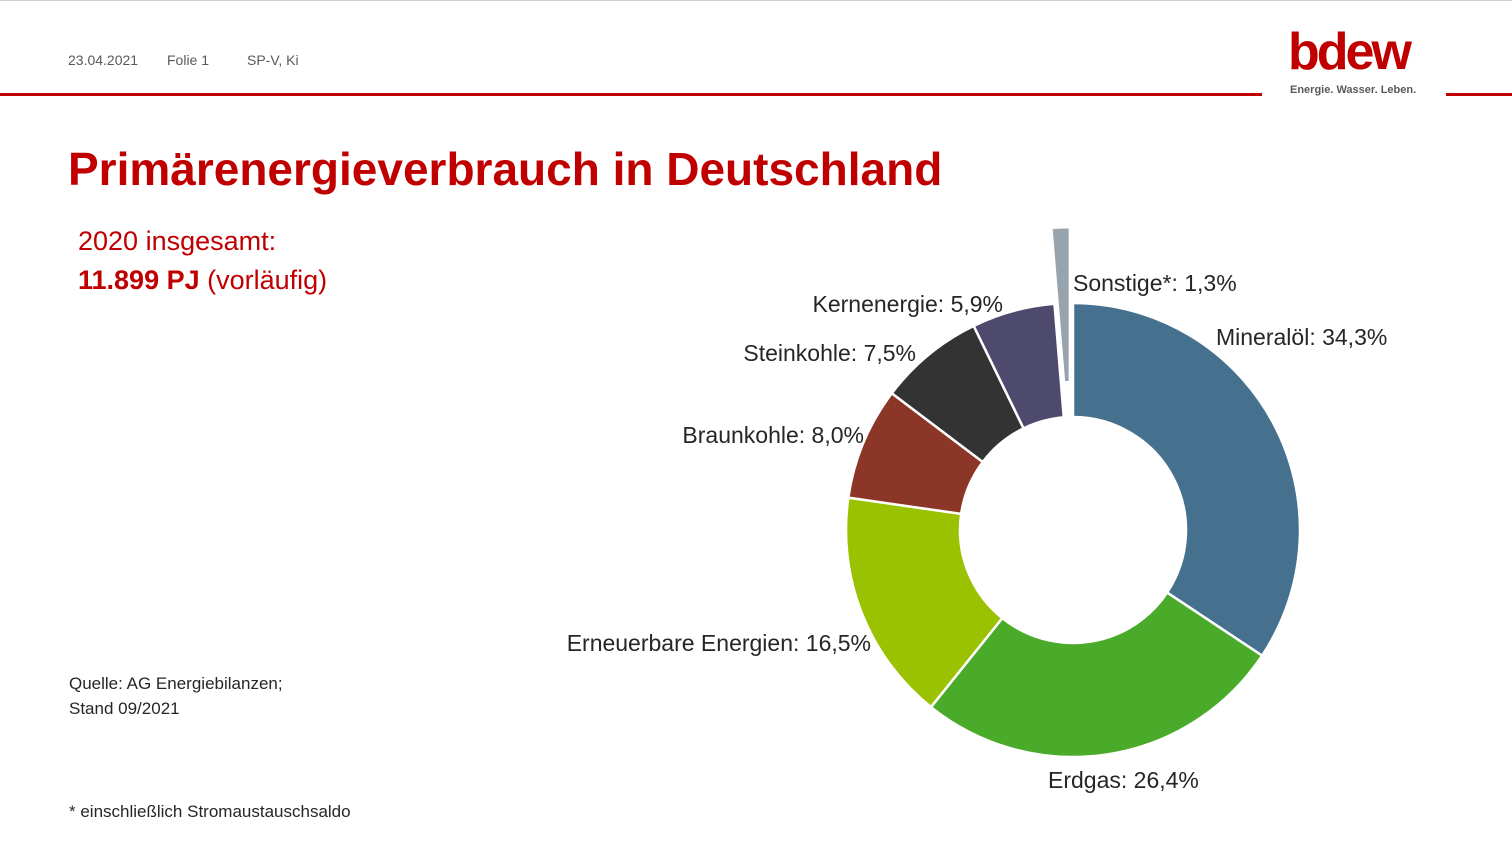 This screenshot has height=853, width=1512. Describe the element at coordinates (267, 280) in the screenshot. I see `total-status: (vorläufig)` at that location.